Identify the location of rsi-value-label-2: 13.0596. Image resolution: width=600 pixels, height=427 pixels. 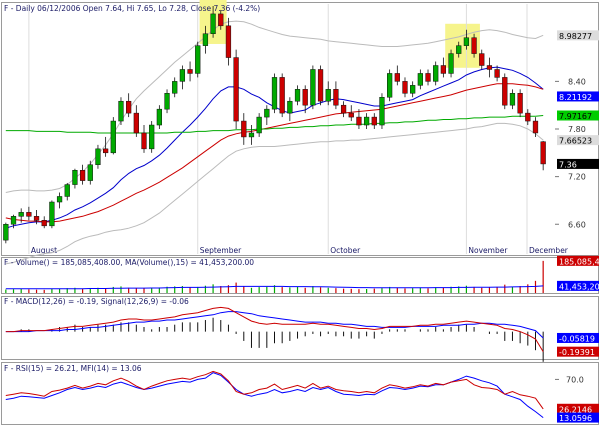
(575, 418).